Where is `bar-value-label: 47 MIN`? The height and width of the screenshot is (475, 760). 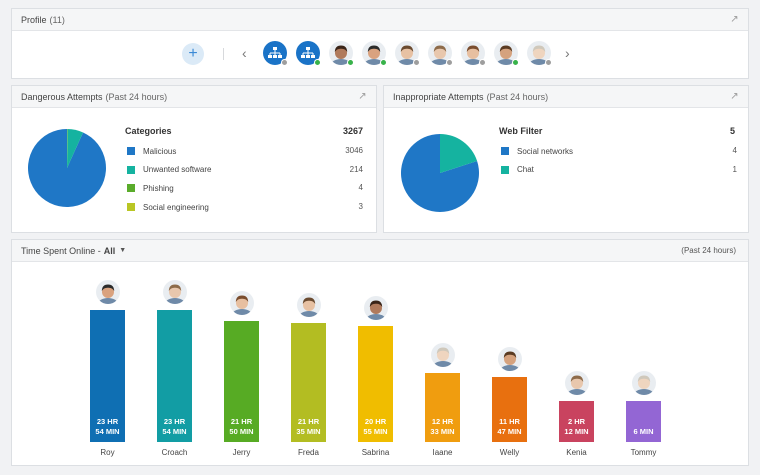 bar-value-label: 47 MIN is located at coordinates (509, 431).